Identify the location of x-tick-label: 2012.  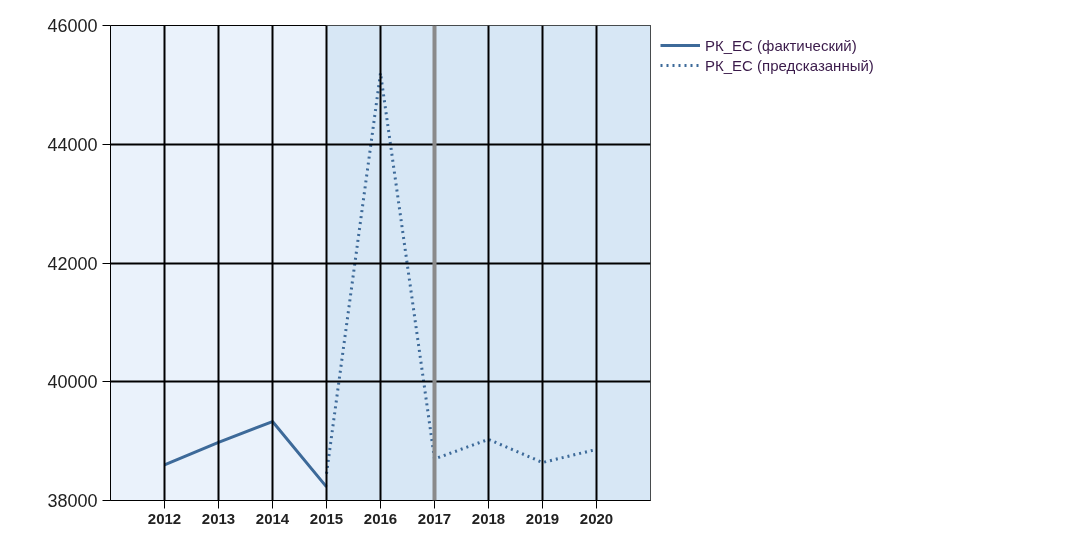
(164, 518).